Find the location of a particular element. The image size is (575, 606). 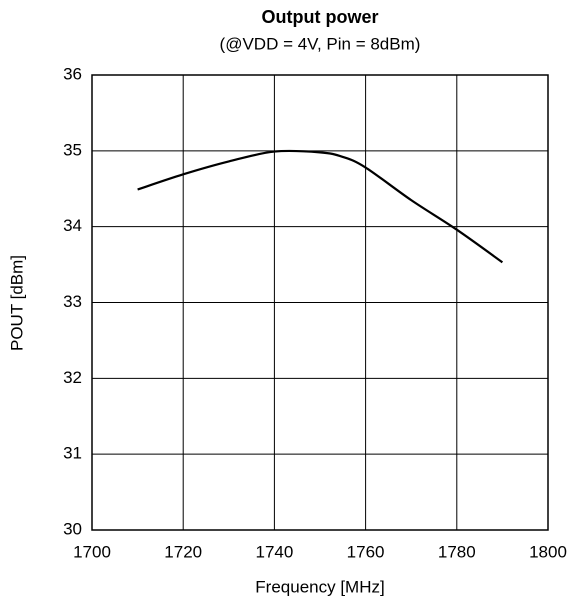

y-tick-label: 36 is located at coordinates (72, 73).